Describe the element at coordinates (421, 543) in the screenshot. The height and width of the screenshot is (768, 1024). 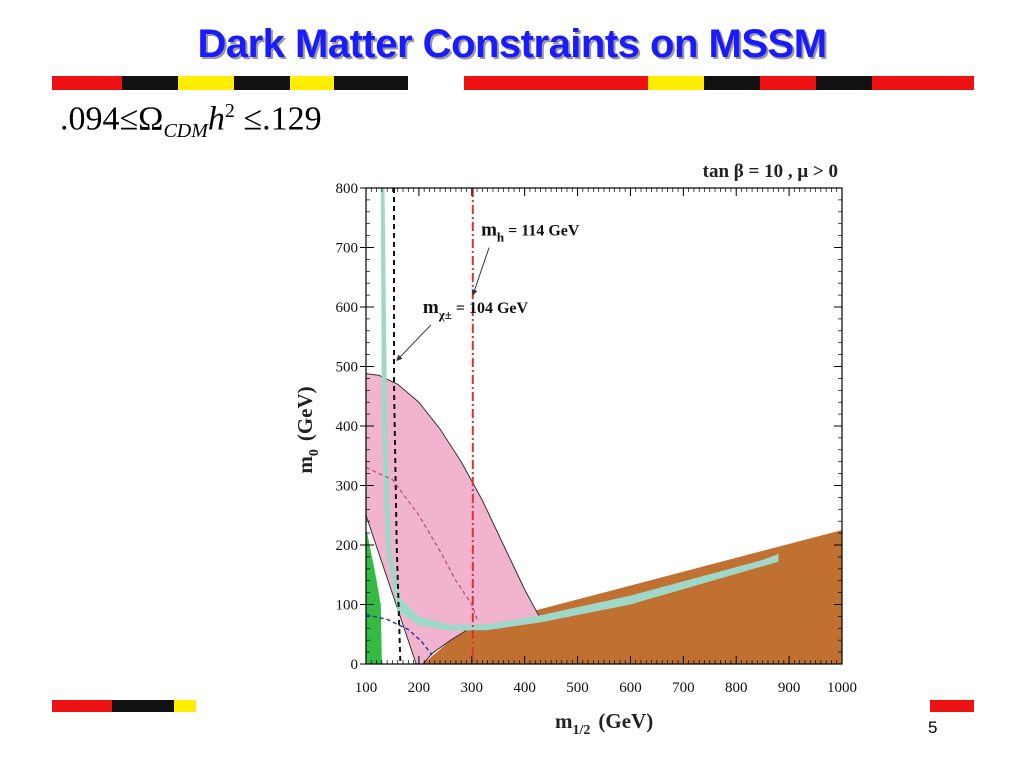
I see `line-pink-dashed-contour` at that location.